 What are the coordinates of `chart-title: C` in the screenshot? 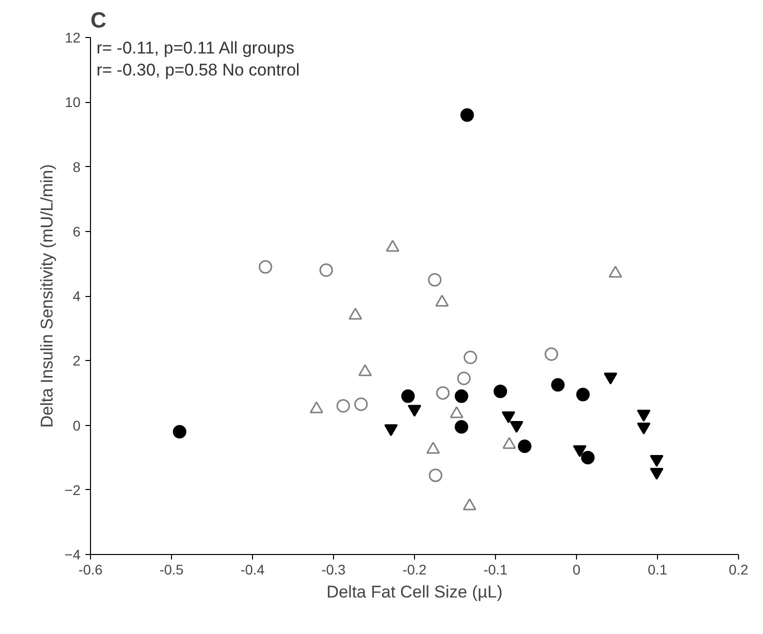 It's located at (98, 20).